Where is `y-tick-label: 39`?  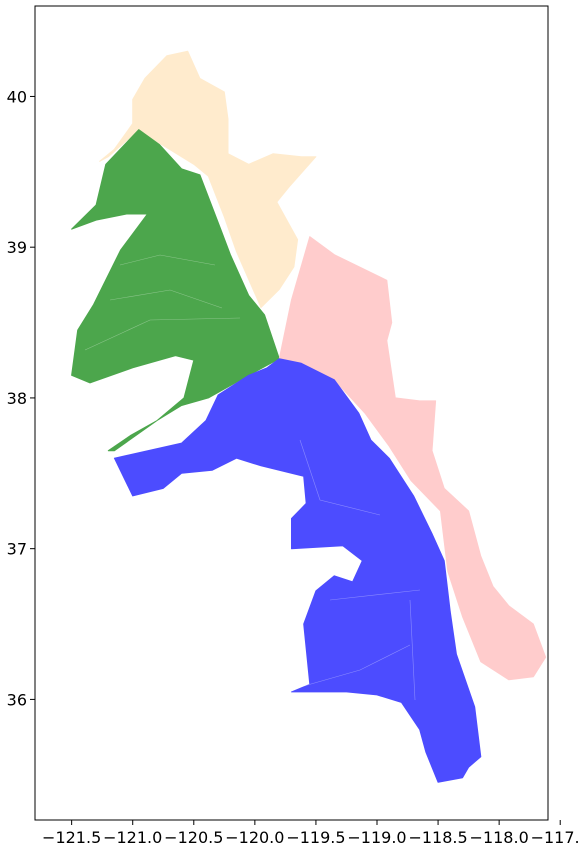 y-tick-label: 39 is located at coordinates (17, 247).